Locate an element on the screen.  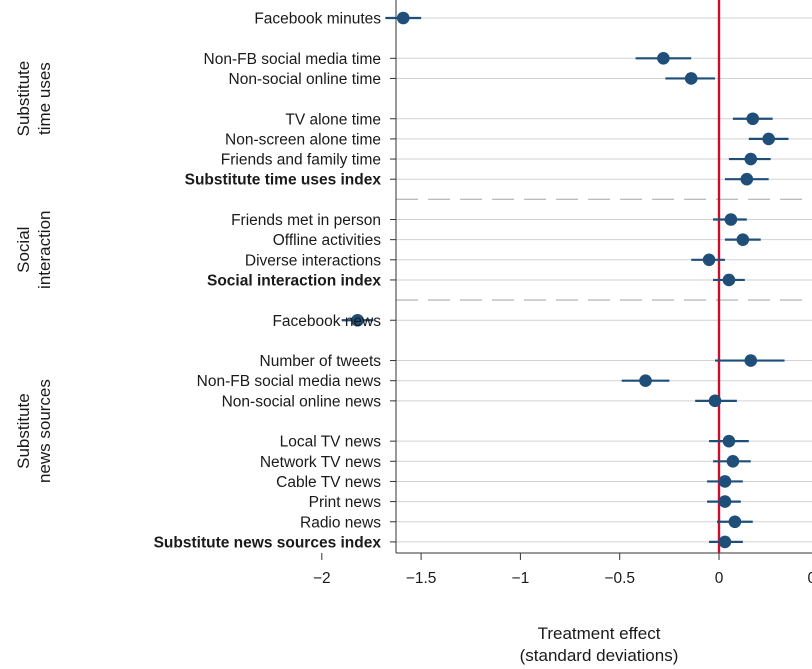
row-label: Radio news is located at coordinates (340, 522).